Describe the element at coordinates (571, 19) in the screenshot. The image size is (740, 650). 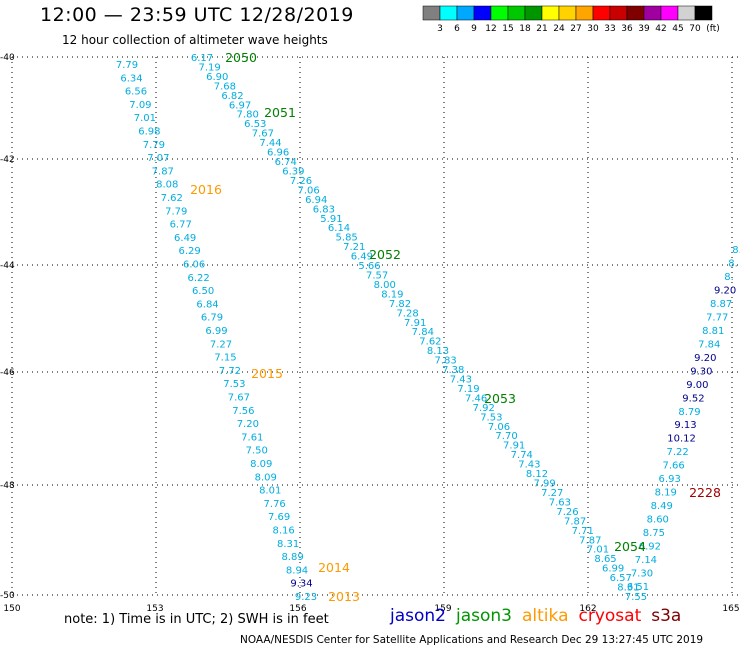
I see `color-scale-legend: 3 6 9 12 15 18 21 24 27 30 33 36 39 42 45 70 (ft)` at that location.